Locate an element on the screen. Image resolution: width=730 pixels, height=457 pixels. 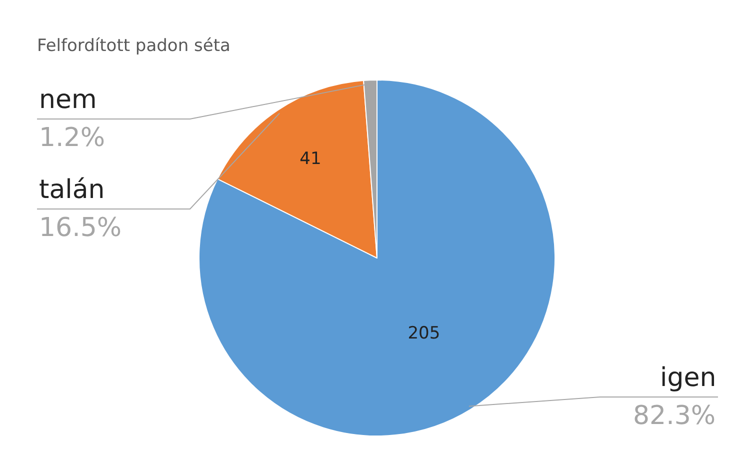
slice-label: nem is located at coordinates (68, 100).